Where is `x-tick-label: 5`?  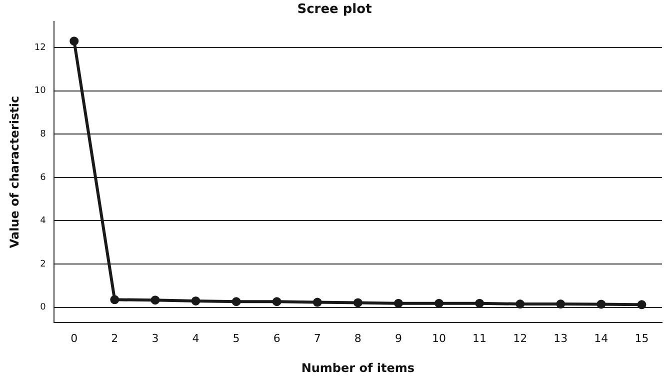 x-tick-label: 5 is located at coordinates (236, 338).